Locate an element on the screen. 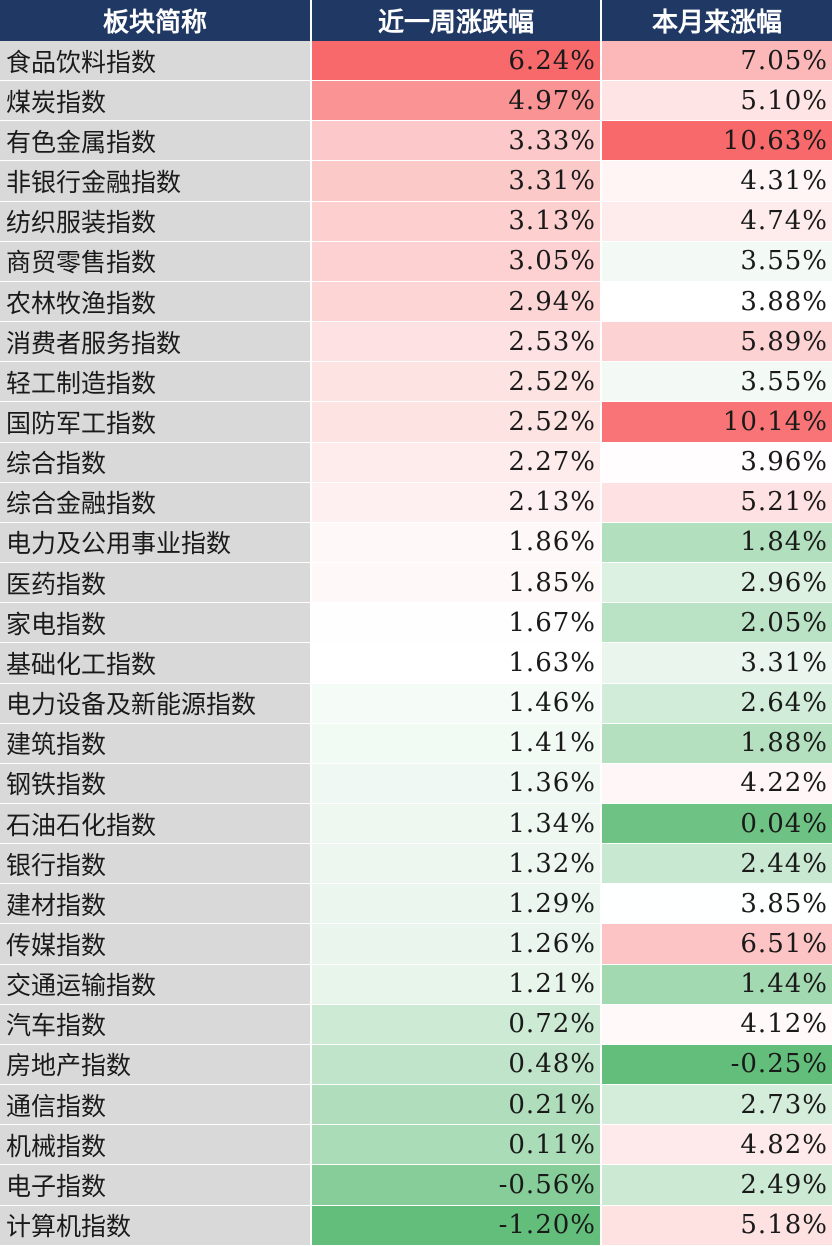  sector-name-cell: 电子指数 is located at coordinates (156, 1185).